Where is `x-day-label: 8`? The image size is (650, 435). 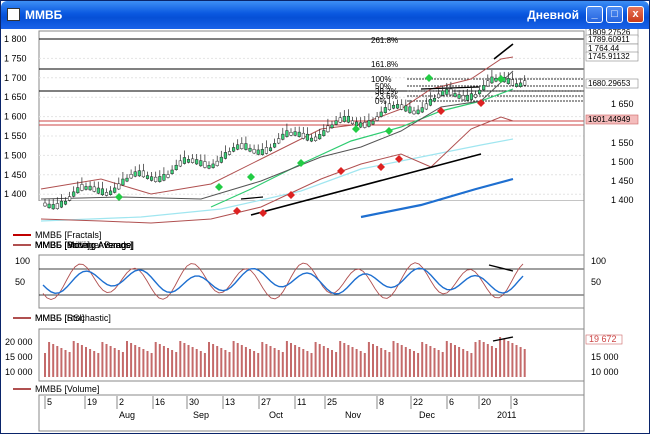
x-day-label: 8 is located at coordinates (381, 402).